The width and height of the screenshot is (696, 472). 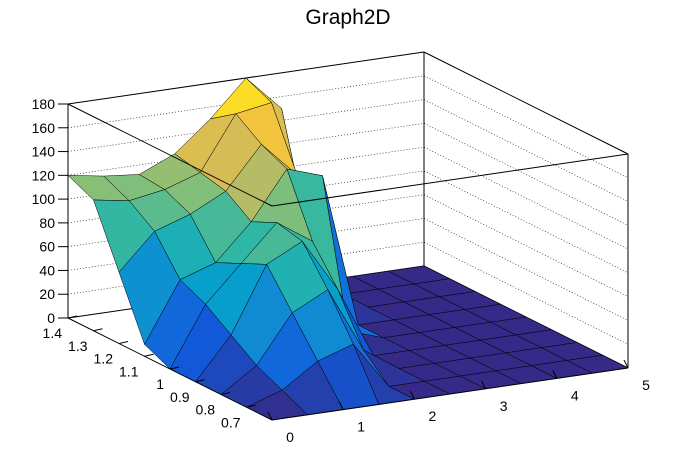 I want to click on z-tick-label: 80, so click(x=47, y=223).